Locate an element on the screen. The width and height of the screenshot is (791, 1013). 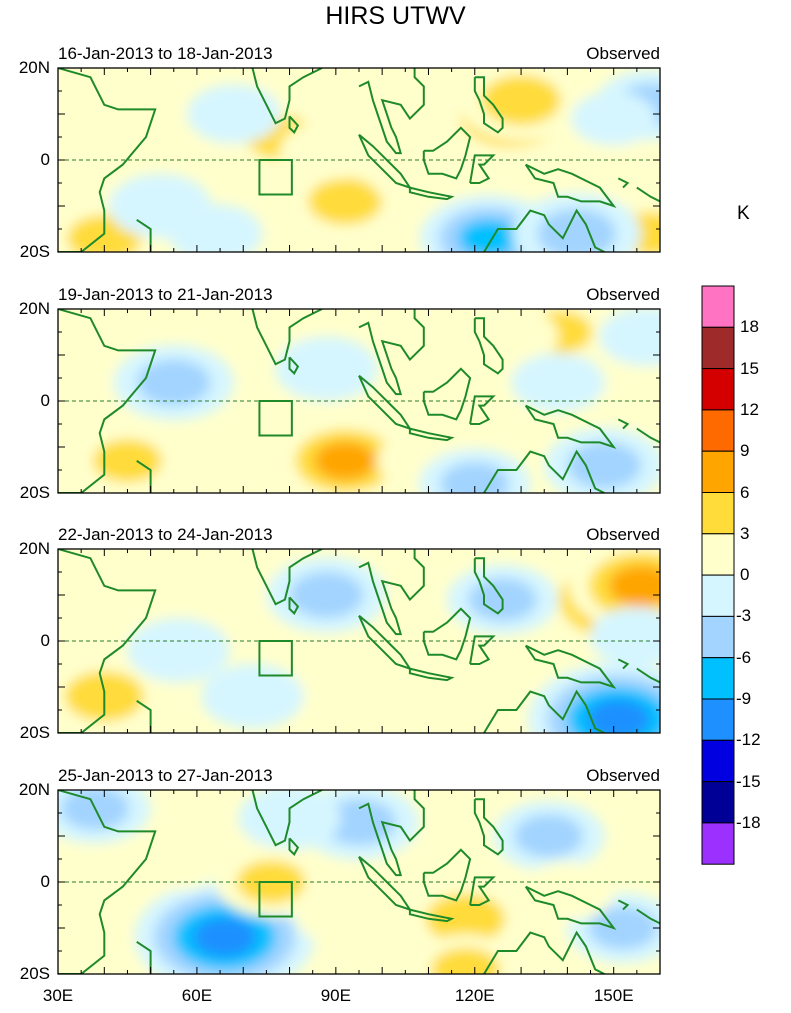
colorbar-label: -18 is located at coordinates (748, 822).